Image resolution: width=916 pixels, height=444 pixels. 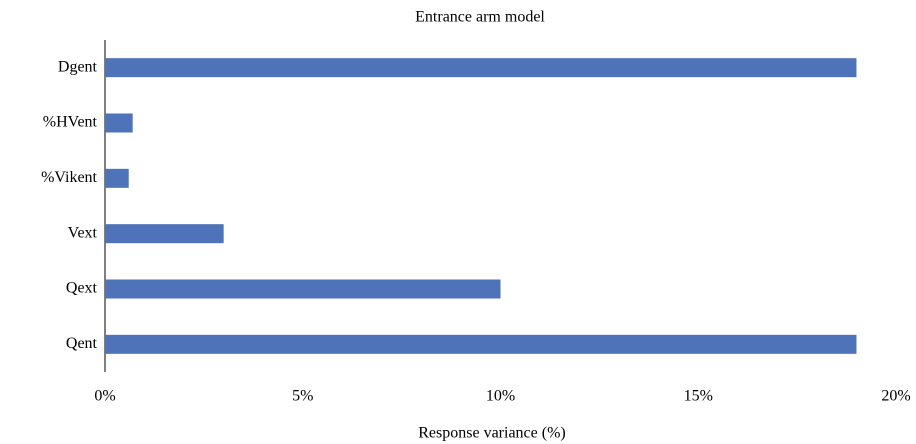 What do you see at coordinates (83, 232) in the screenshot?
I see `y-tick-label: Vext` at bounding box center [83, 232].